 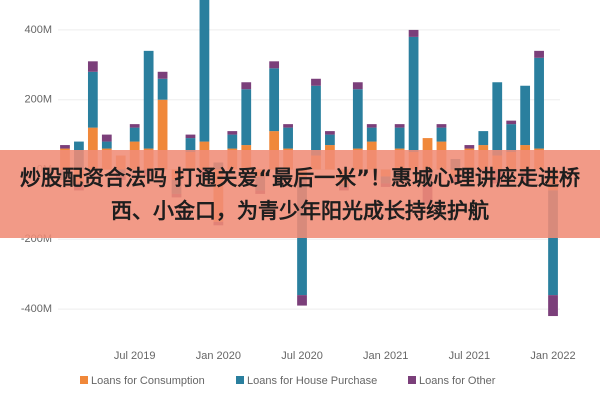 I want to click on y-tick-label: -400M, so click(x=36, y=309).